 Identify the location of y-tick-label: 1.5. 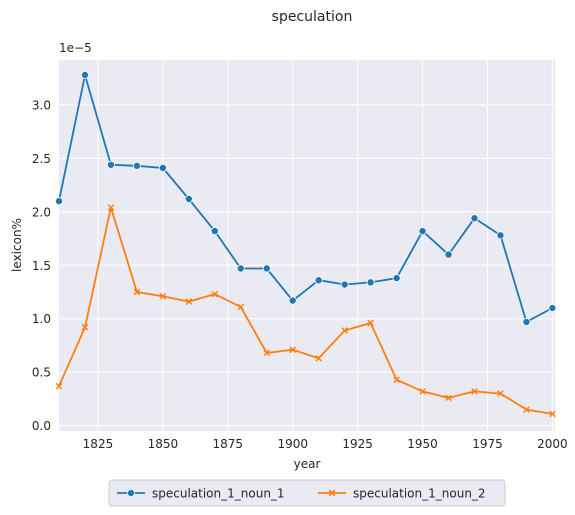
(41, 266).